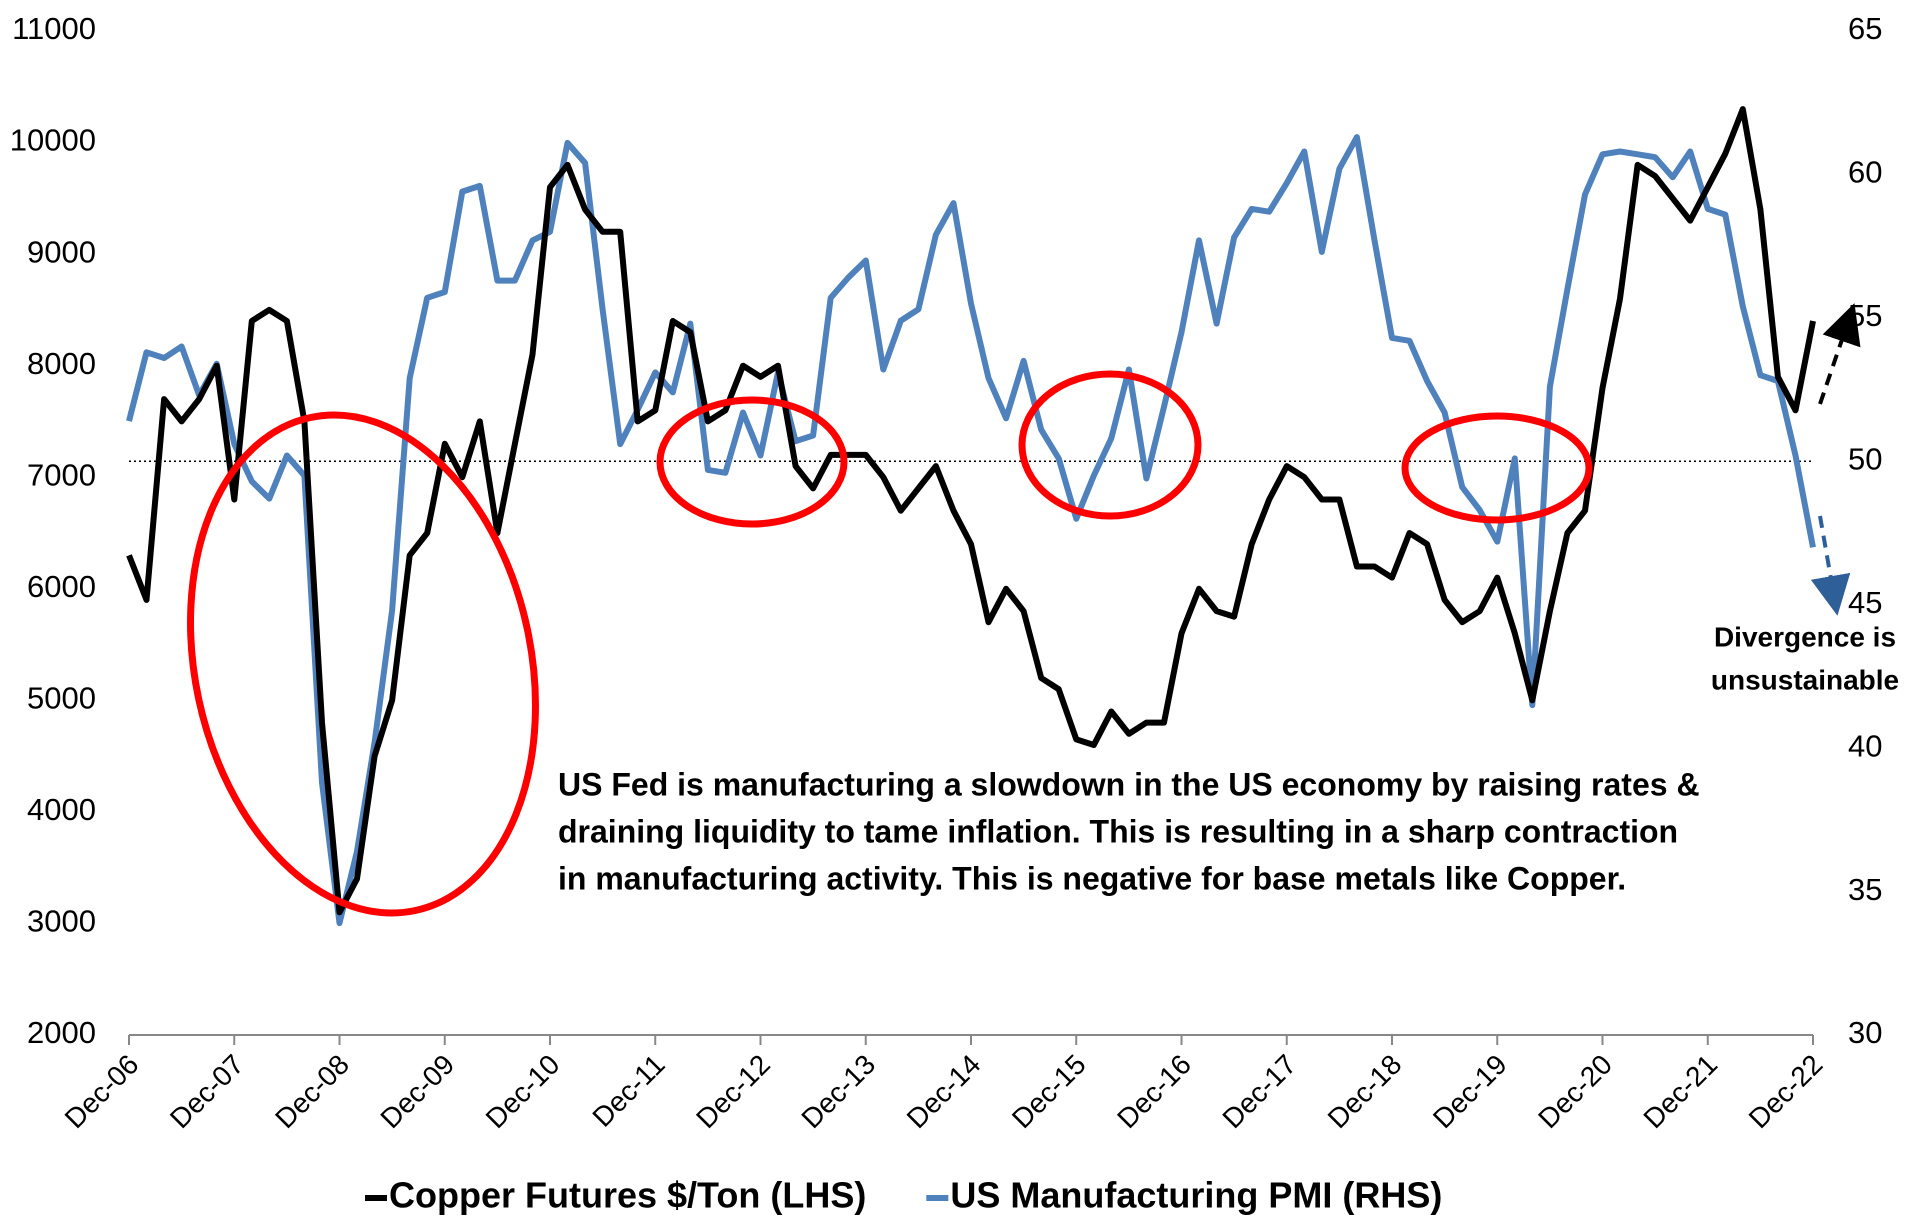  I want to click on y2-tick-label: 30, so click(1865, 1032).